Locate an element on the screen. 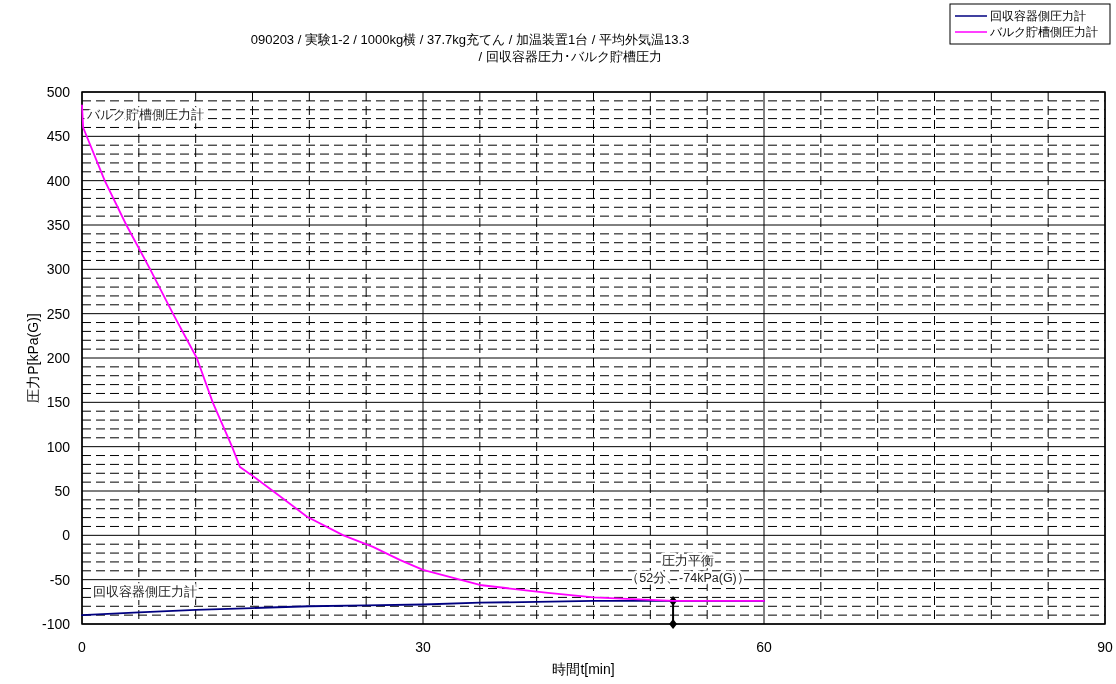 Image resolution: width=1116 pixels, height=684 pixels. legend-label: バルク貯槽側圧力計 is located at coordinates (1043, 31).